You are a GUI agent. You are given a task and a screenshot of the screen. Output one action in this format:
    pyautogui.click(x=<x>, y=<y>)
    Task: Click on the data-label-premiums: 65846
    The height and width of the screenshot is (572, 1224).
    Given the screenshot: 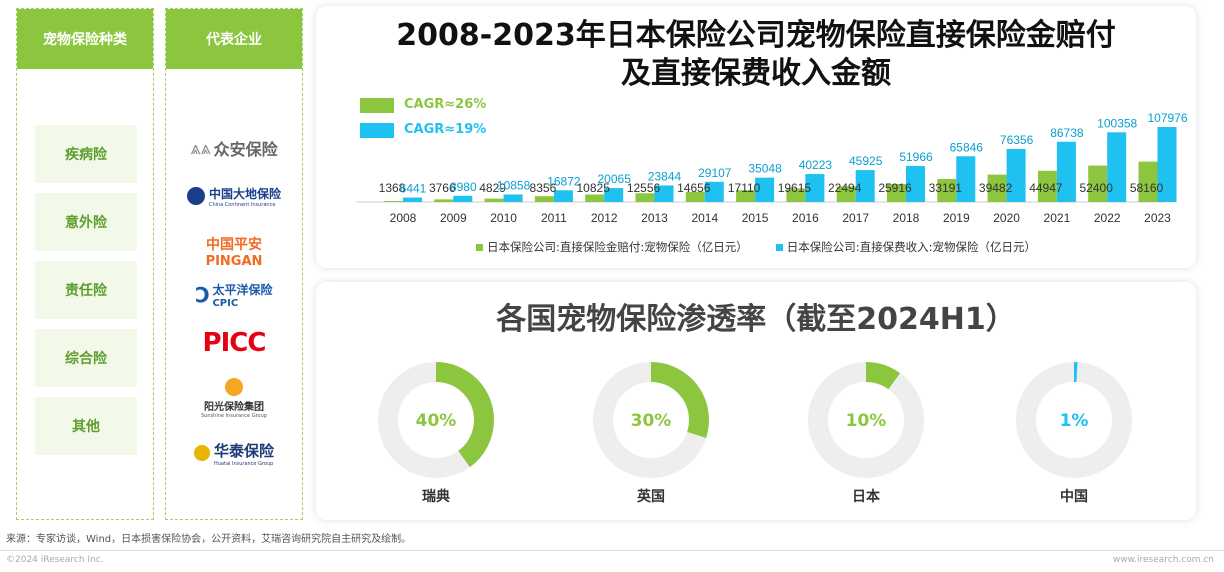 What is the action you would take?
    pyautogui.click(x=967, y=147)
    